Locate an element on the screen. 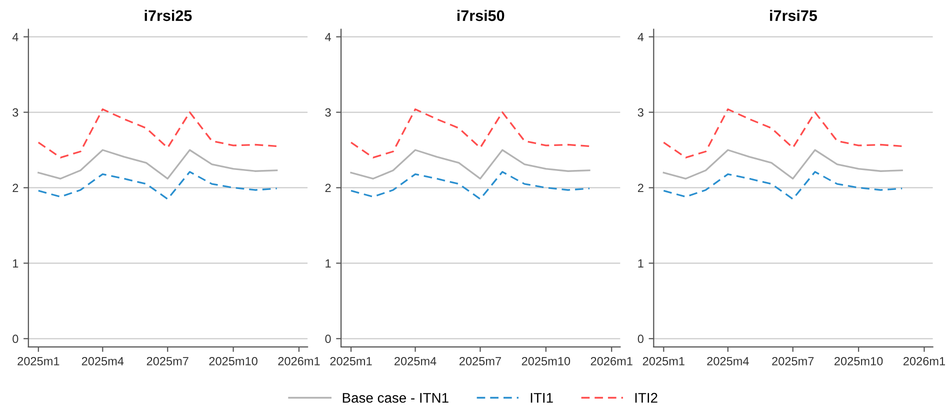  legend-label: ITI1 is located at coordinates (541, 398).